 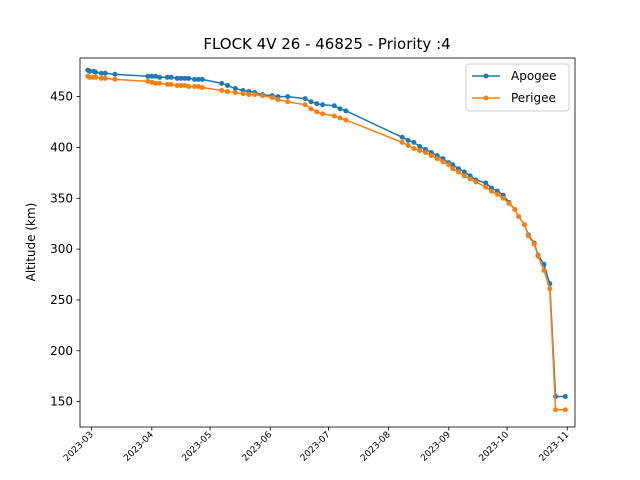 I want to click on legend-swatch-marker, so click(x=486, y=98).